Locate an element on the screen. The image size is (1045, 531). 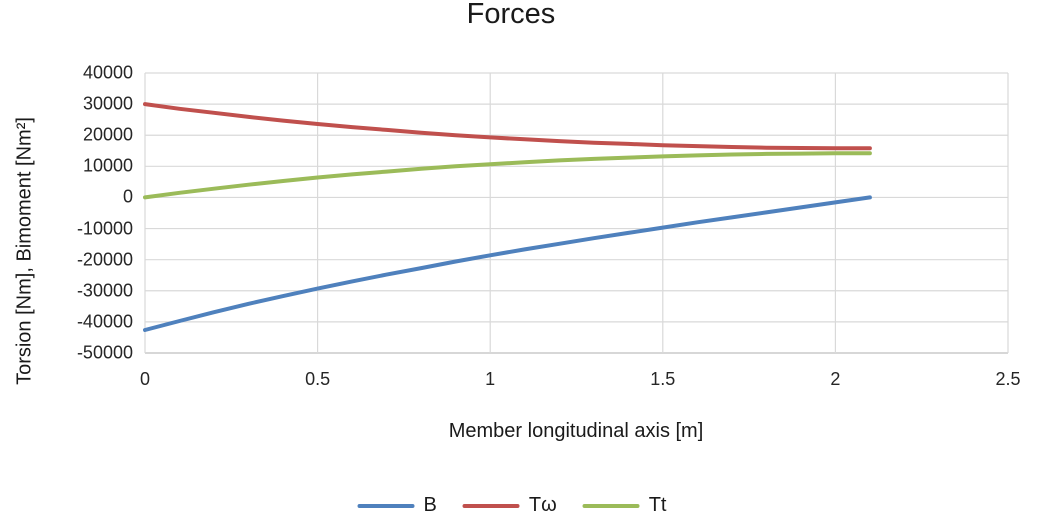
legend-item-tt: Tt is located at coordinates (624, 505).